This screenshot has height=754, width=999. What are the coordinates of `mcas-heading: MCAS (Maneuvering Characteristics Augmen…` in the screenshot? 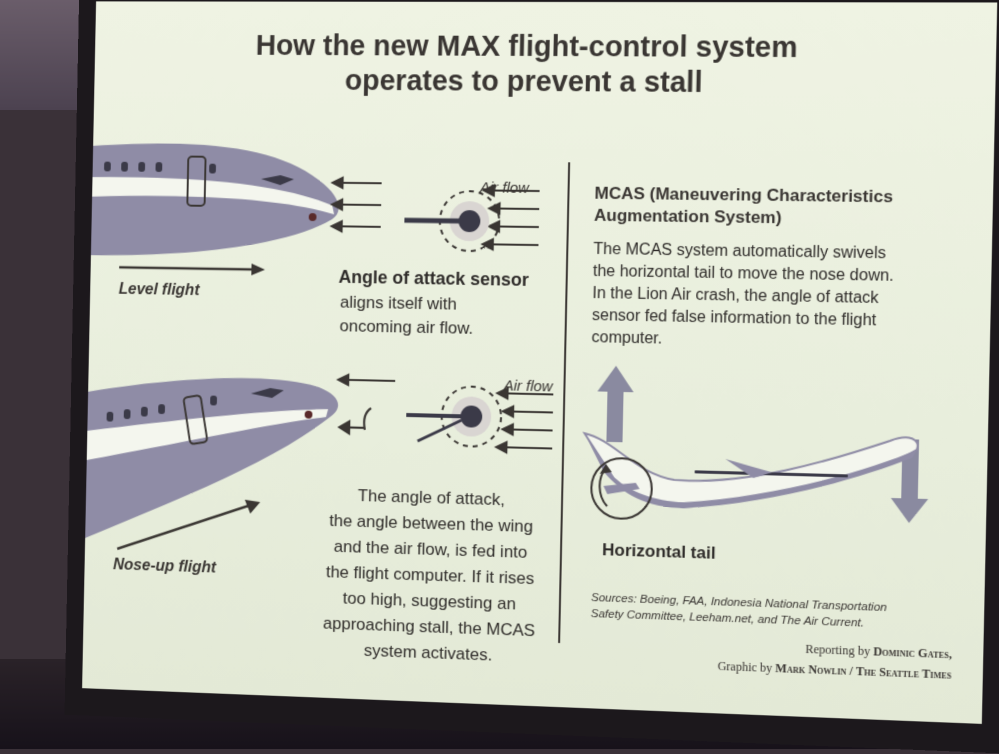 It's located at (763, 207).